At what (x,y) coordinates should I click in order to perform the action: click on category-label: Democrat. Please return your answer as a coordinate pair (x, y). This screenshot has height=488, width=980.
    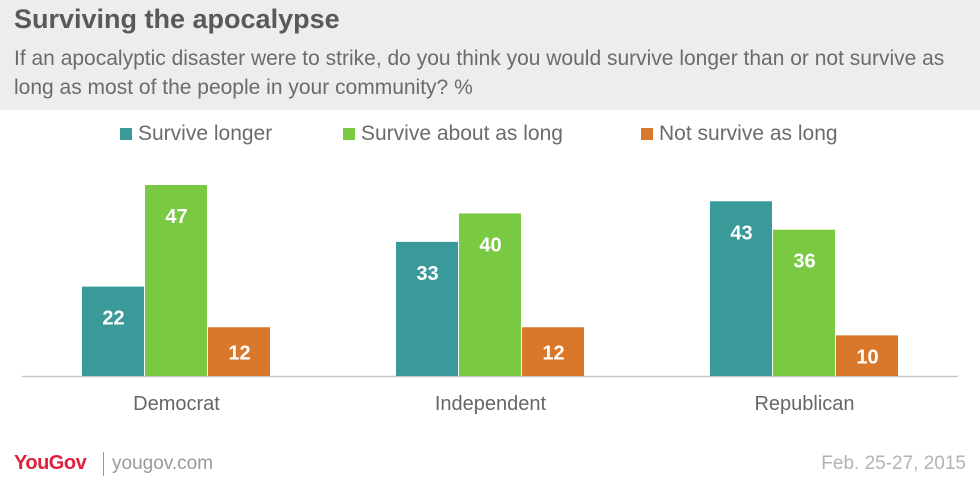
    Looking at the image, I should click on (176, 404).